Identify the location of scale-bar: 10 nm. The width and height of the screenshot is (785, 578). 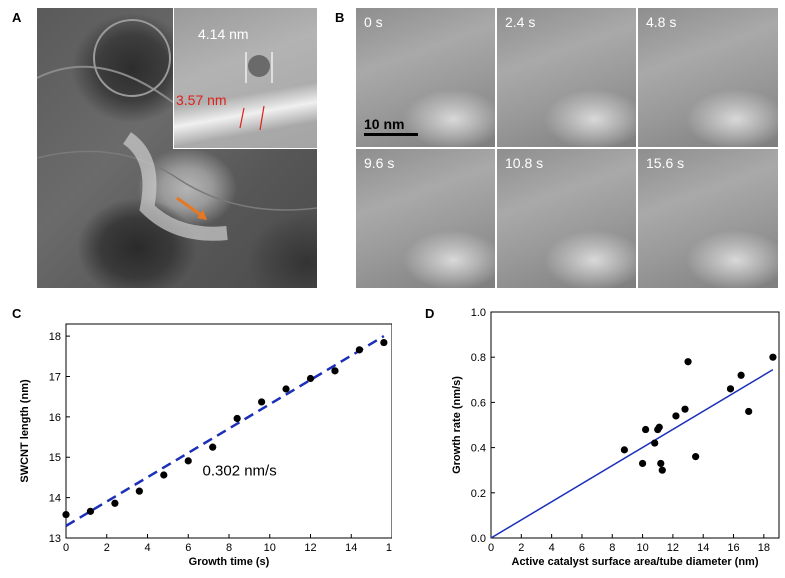
(391, 126).